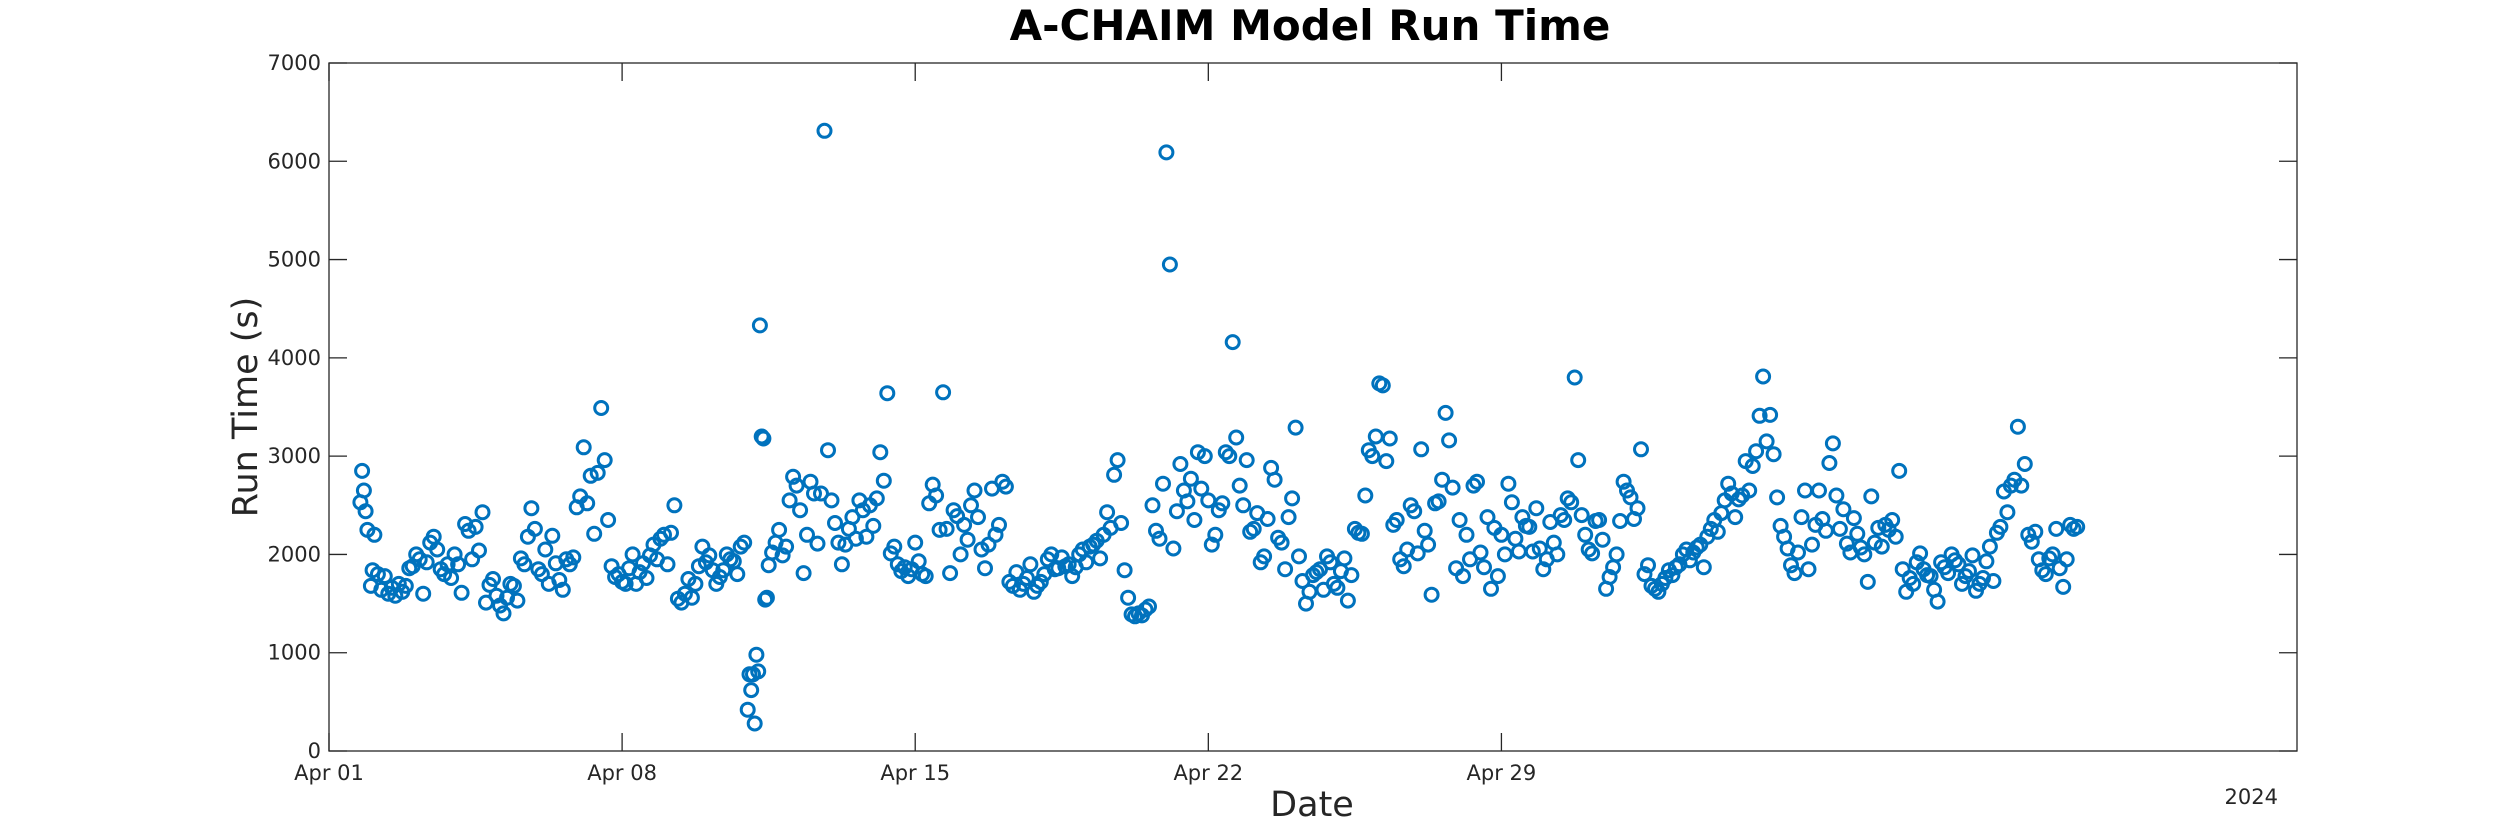 The height and width of the screenshot is (833, 2500). Describe the element at coordinates (246, 407) in the screenshot. I see `y-axis-label: Run Time (s)` at that location.